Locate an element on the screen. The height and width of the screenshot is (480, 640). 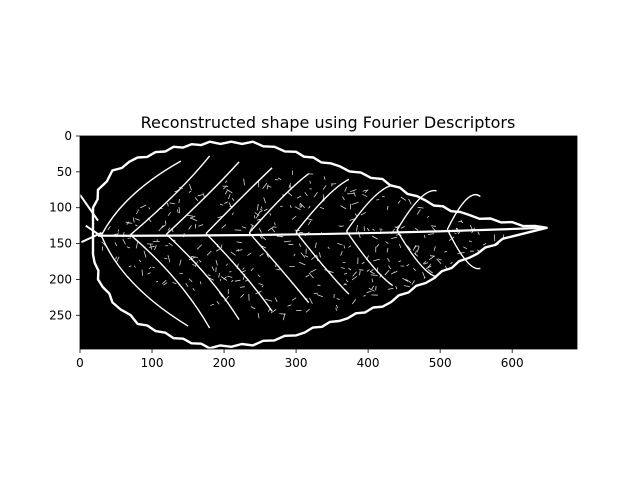
x-tick-label: 300 is located at coordinates (296, 363).